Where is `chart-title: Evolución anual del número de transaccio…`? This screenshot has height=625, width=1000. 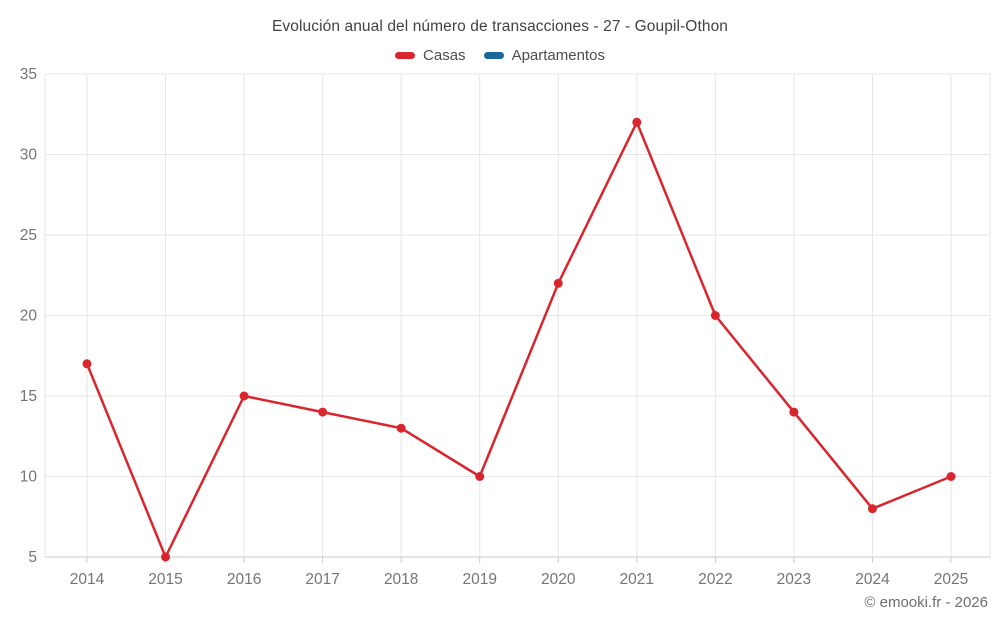 chart-title: Evolución anual del número de transaccio… is located at coordinates (500, 26).